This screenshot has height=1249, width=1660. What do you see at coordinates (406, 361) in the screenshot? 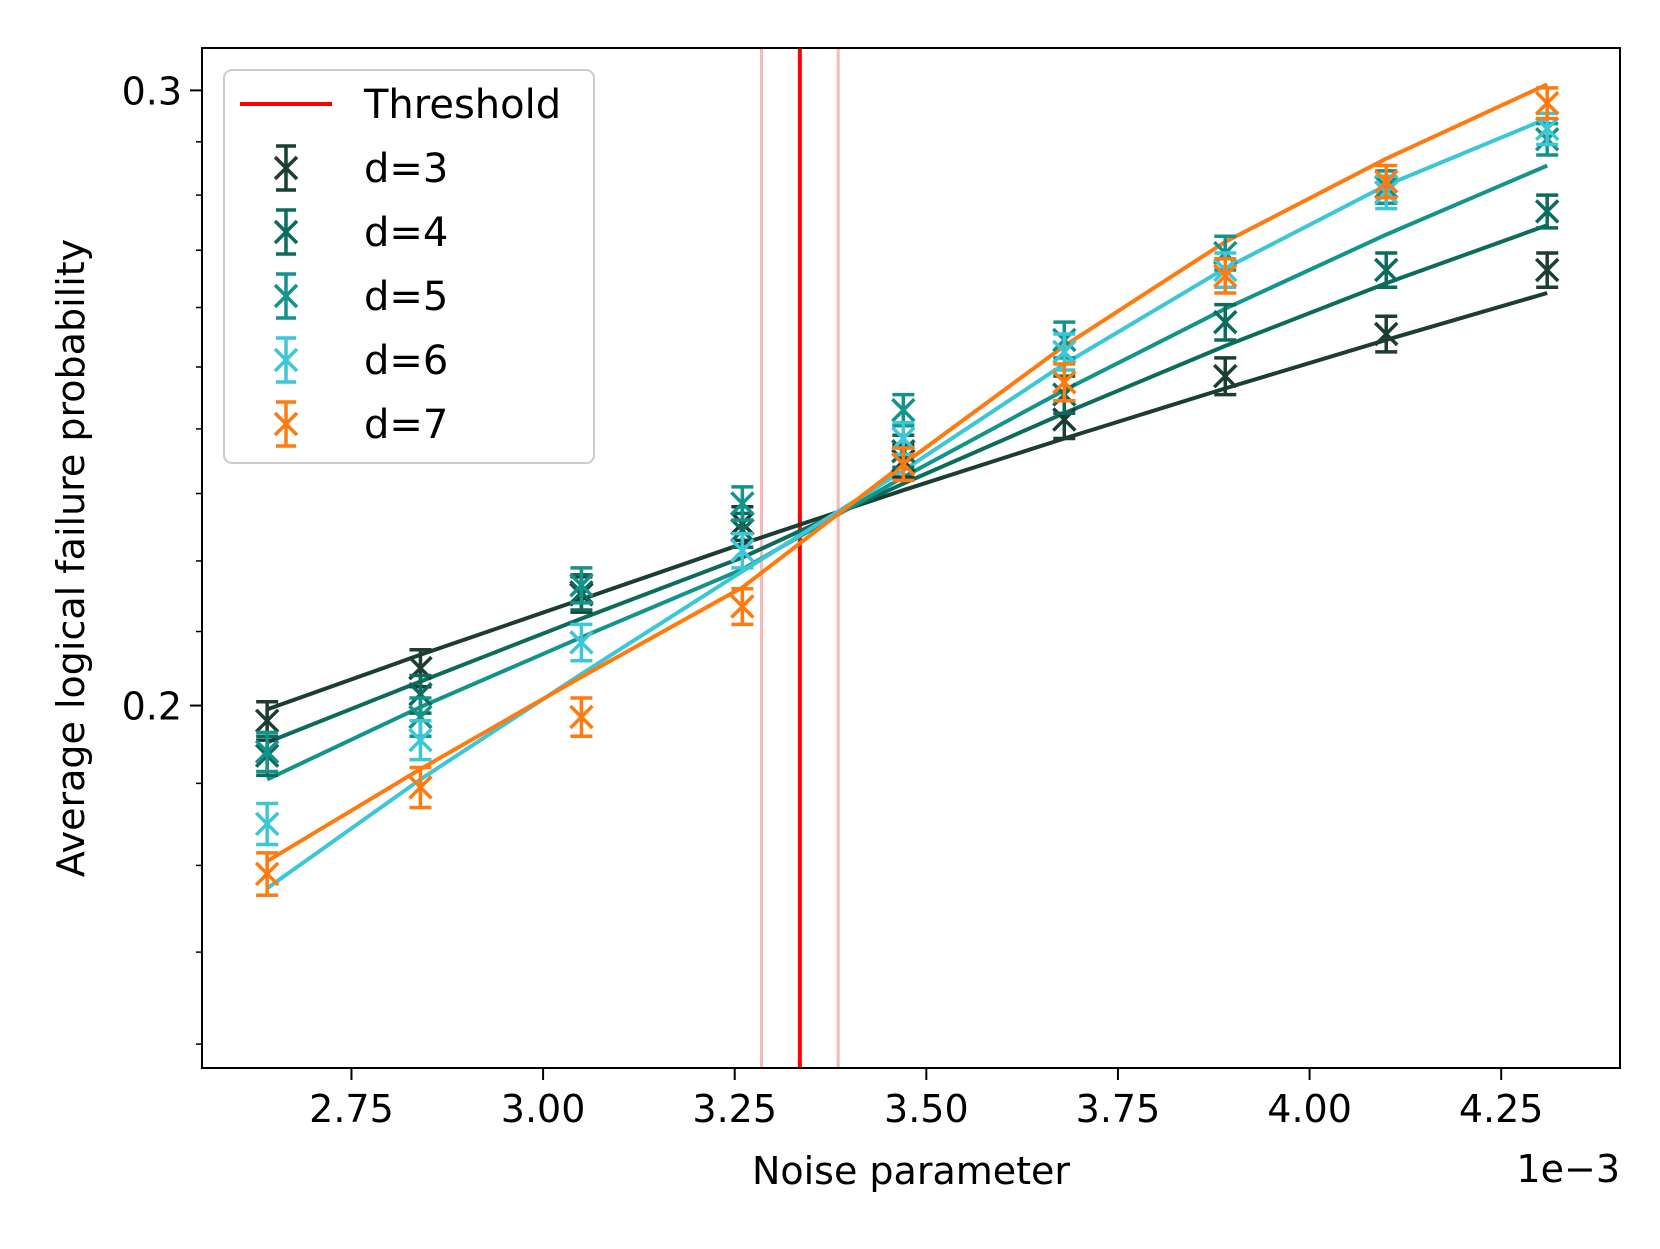
I see `legend-label: d=6` at bounding box center [406, 361].